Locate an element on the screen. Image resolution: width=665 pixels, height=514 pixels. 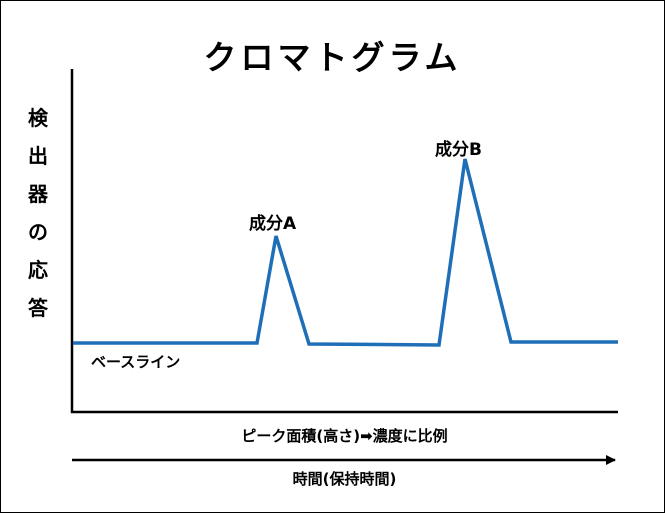
y-axis-label-char: 答 is located at coordinates (38, 308).